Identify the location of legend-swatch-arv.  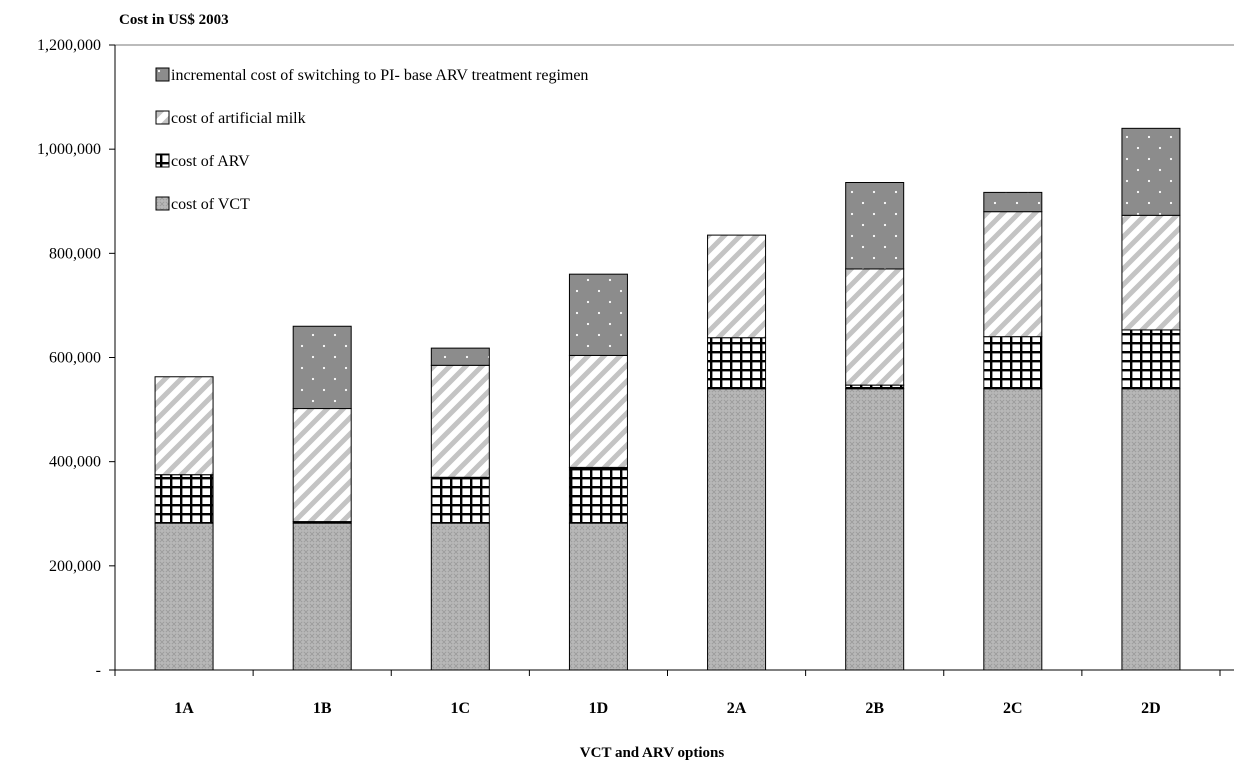
(162, 160).